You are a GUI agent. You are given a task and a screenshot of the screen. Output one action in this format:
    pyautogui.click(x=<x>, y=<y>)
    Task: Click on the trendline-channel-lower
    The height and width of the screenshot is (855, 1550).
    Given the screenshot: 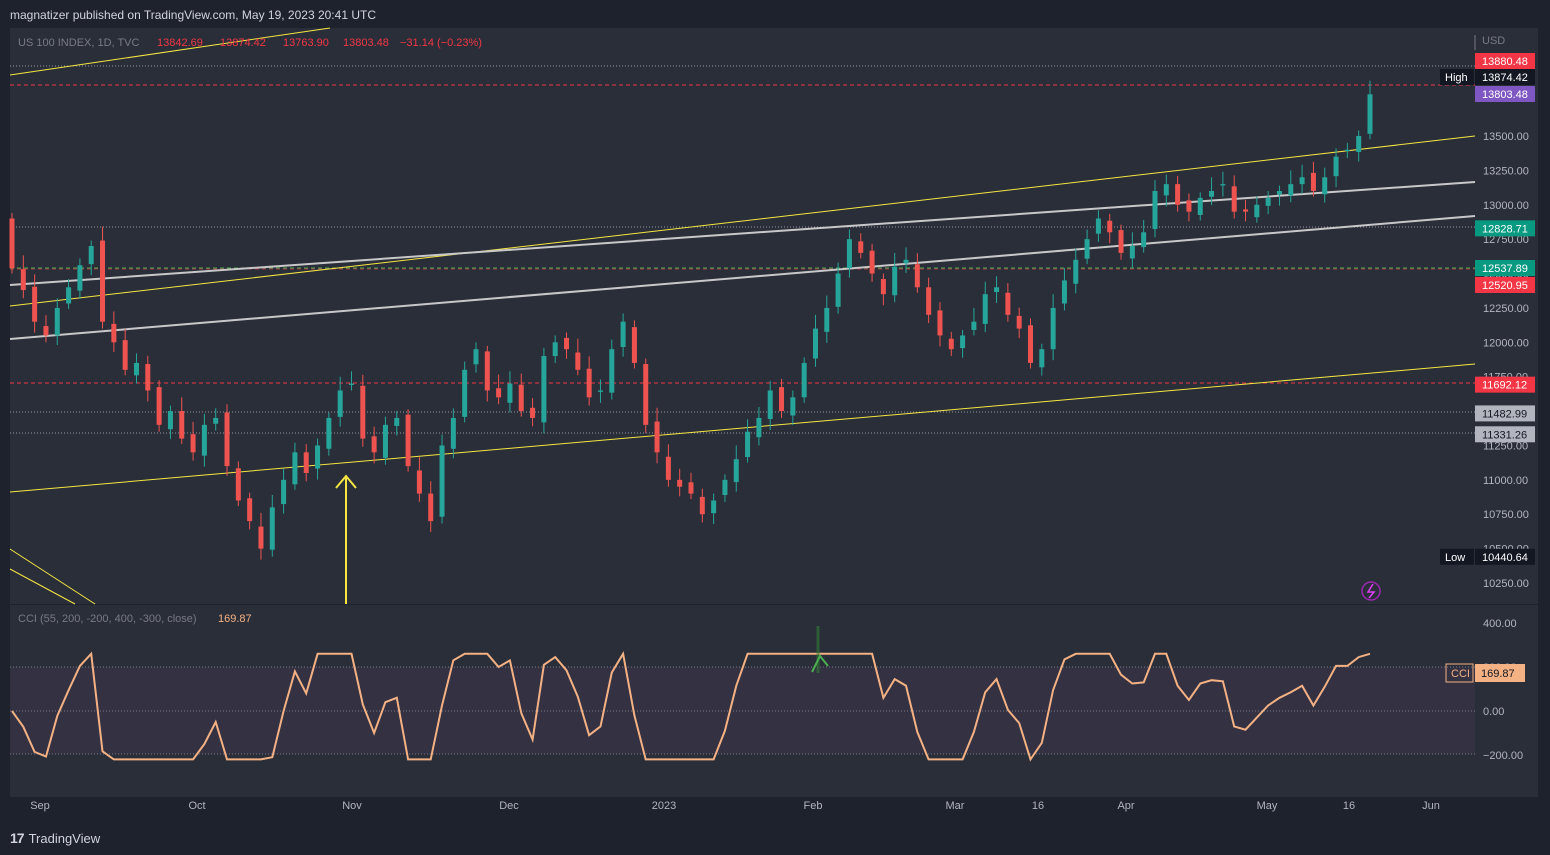 What is the action you would take?
    pyautogui.click(x=742, y=428)
    